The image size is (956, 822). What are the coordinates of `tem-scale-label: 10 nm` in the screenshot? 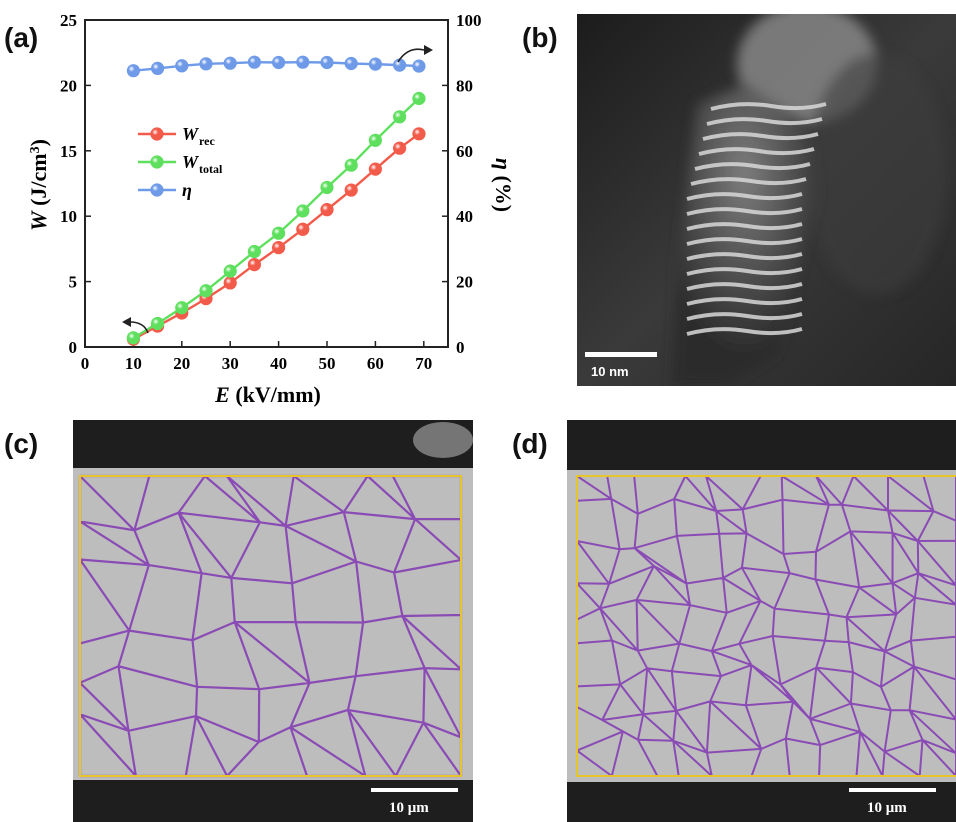 It's located at (610, 371).